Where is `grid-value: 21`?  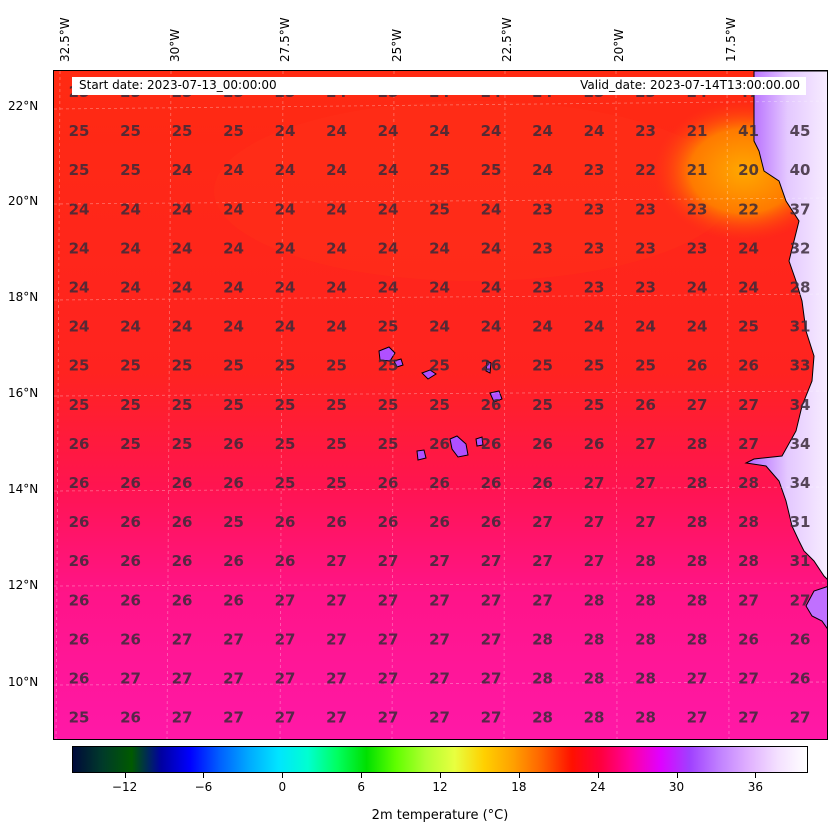
grid-value: 21 is located at coordinates (697, 131).